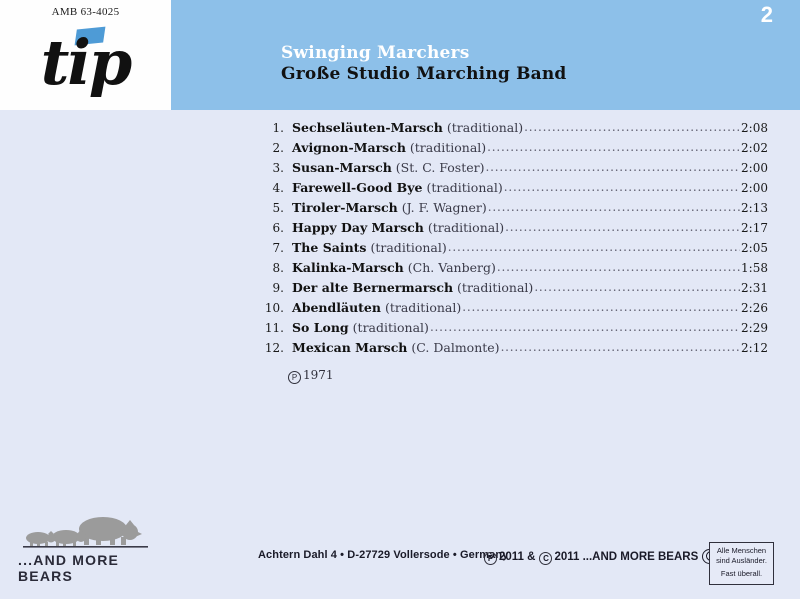 The image size is (800, 599). Describe the element at coordinates (85, 532) in the screenshot. I see `bears-illustration-icon` at that location.